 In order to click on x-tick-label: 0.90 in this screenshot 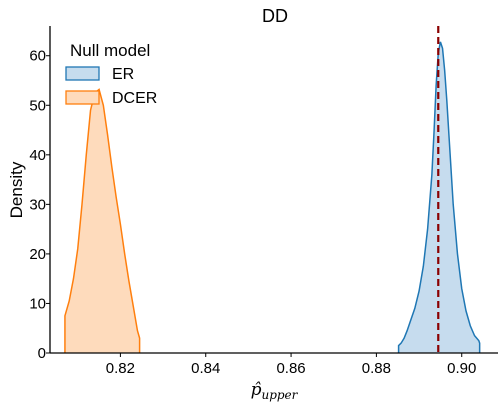, I will do `click(461, 368)`.